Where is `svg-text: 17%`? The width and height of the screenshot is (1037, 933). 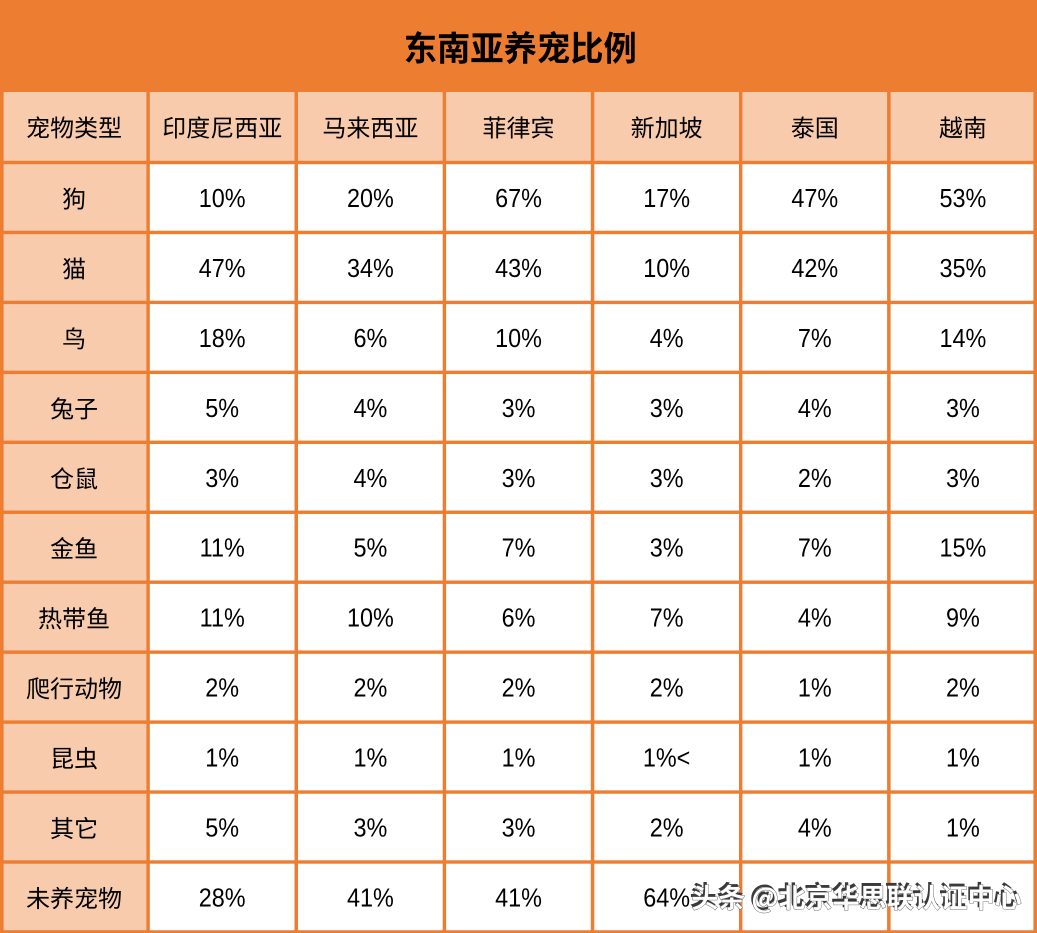 svg-text: 17% is located at coordinates (666, 199).